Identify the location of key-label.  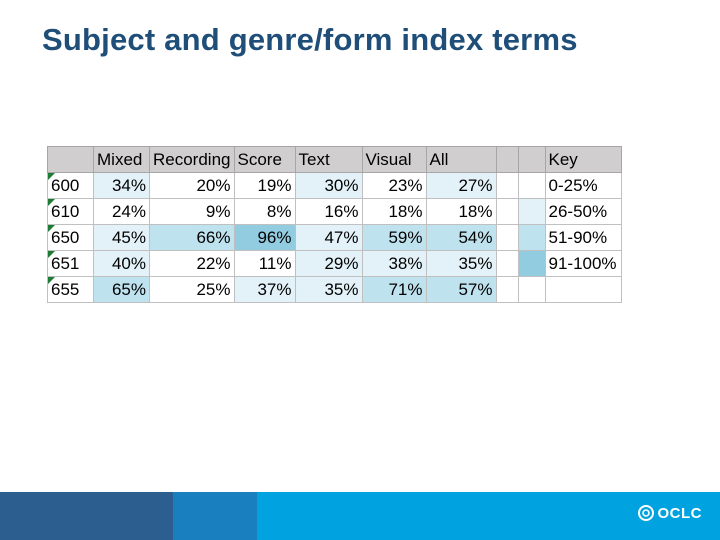
(583, 289).